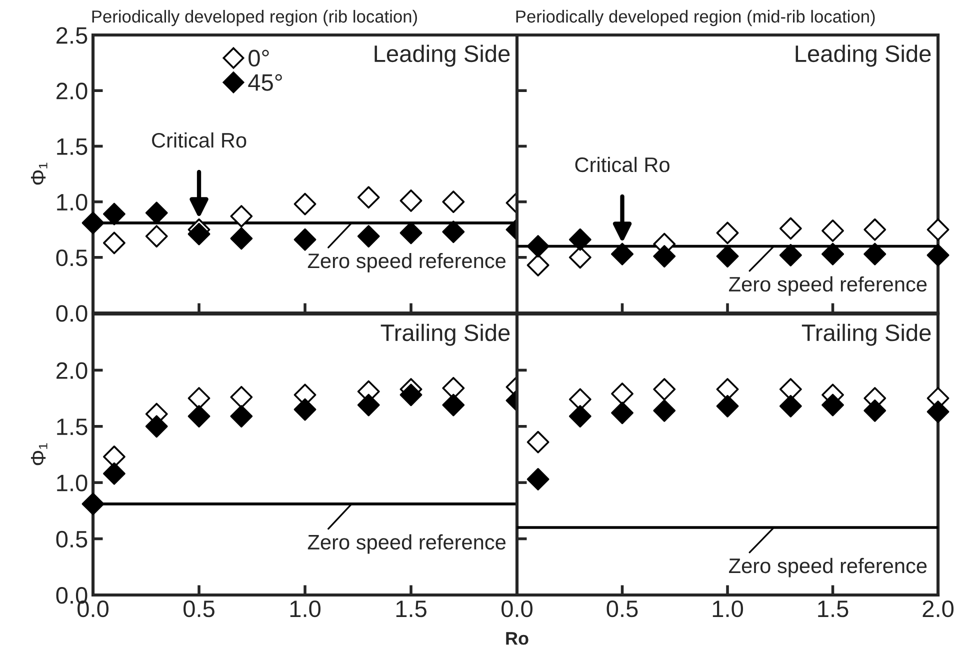 This screenshot has height=657, width=956. Describe the element at coordinates (265, 82) in the screenshot. I see `legend-label: 45°` at that location.